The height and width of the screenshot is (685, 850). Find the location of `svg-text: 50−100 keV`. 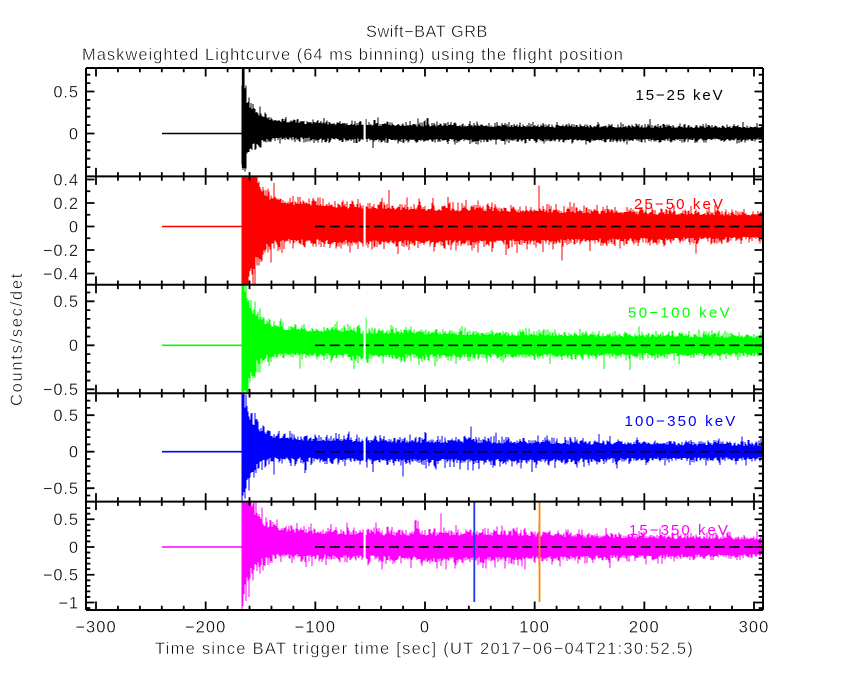

svg-text: 50−100 keV is located at coordinates (680, 312).